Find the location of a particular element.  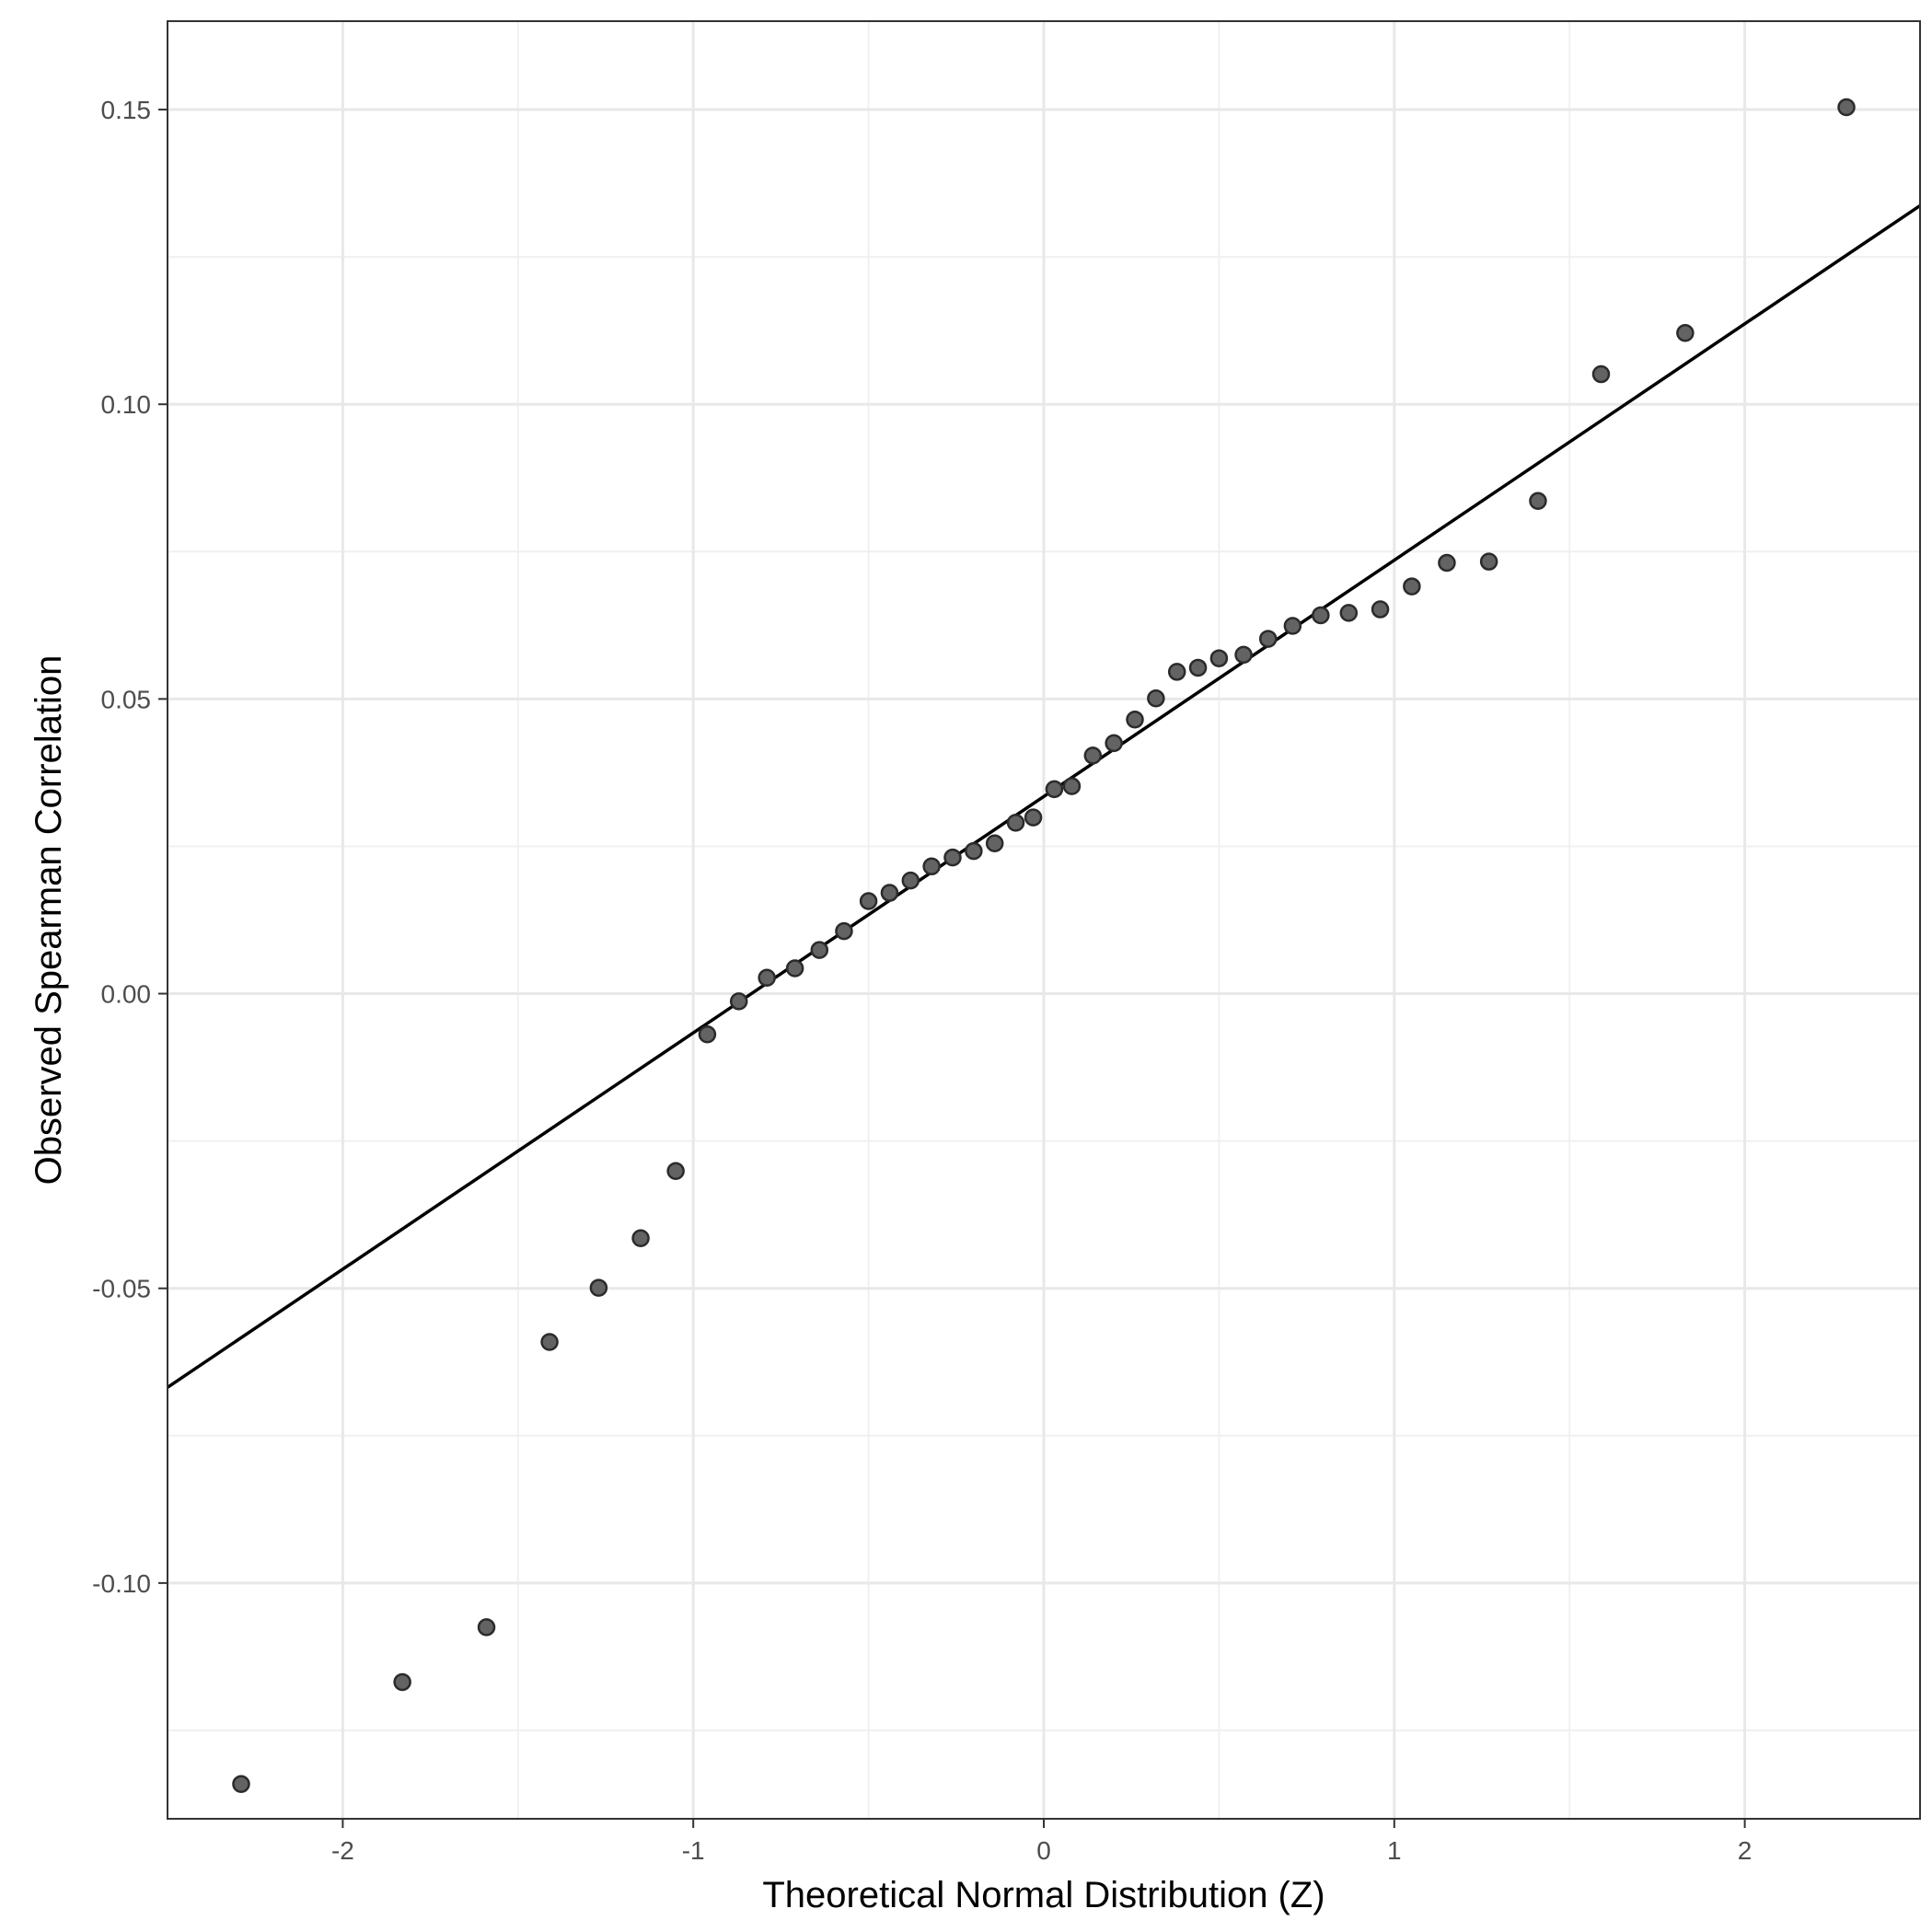

x-tick-label: -2 is located at coordinates (343, 1851).